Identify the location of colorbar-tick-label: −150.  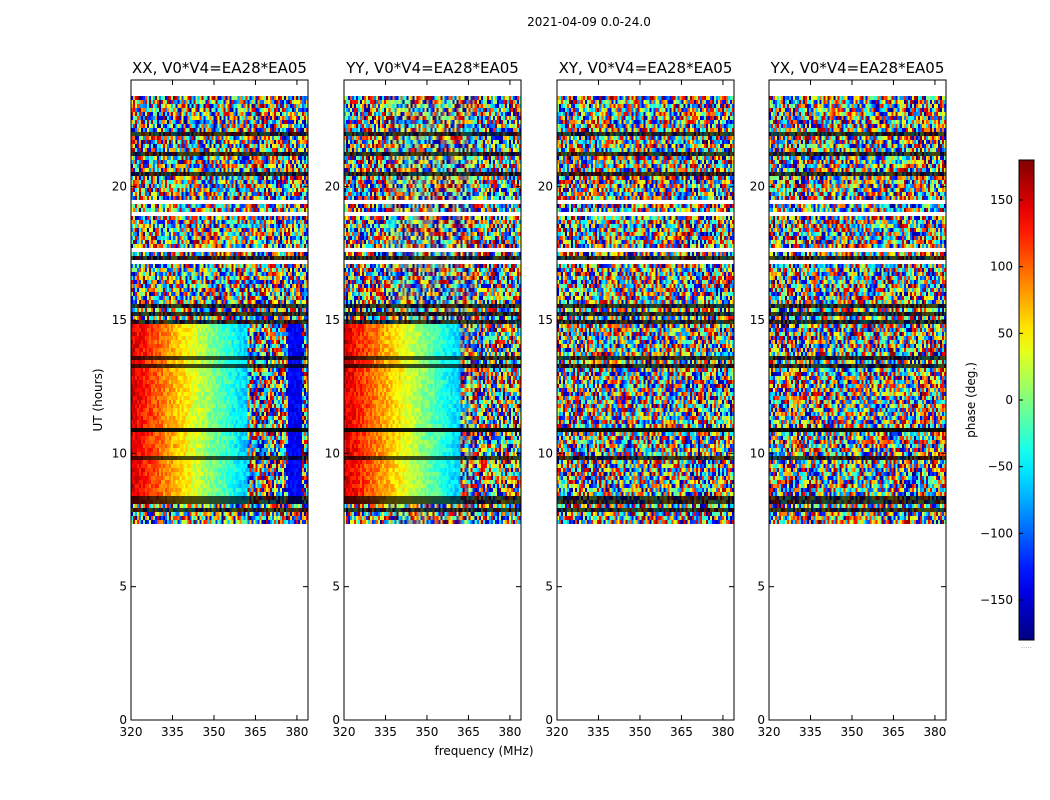
(996, 600).